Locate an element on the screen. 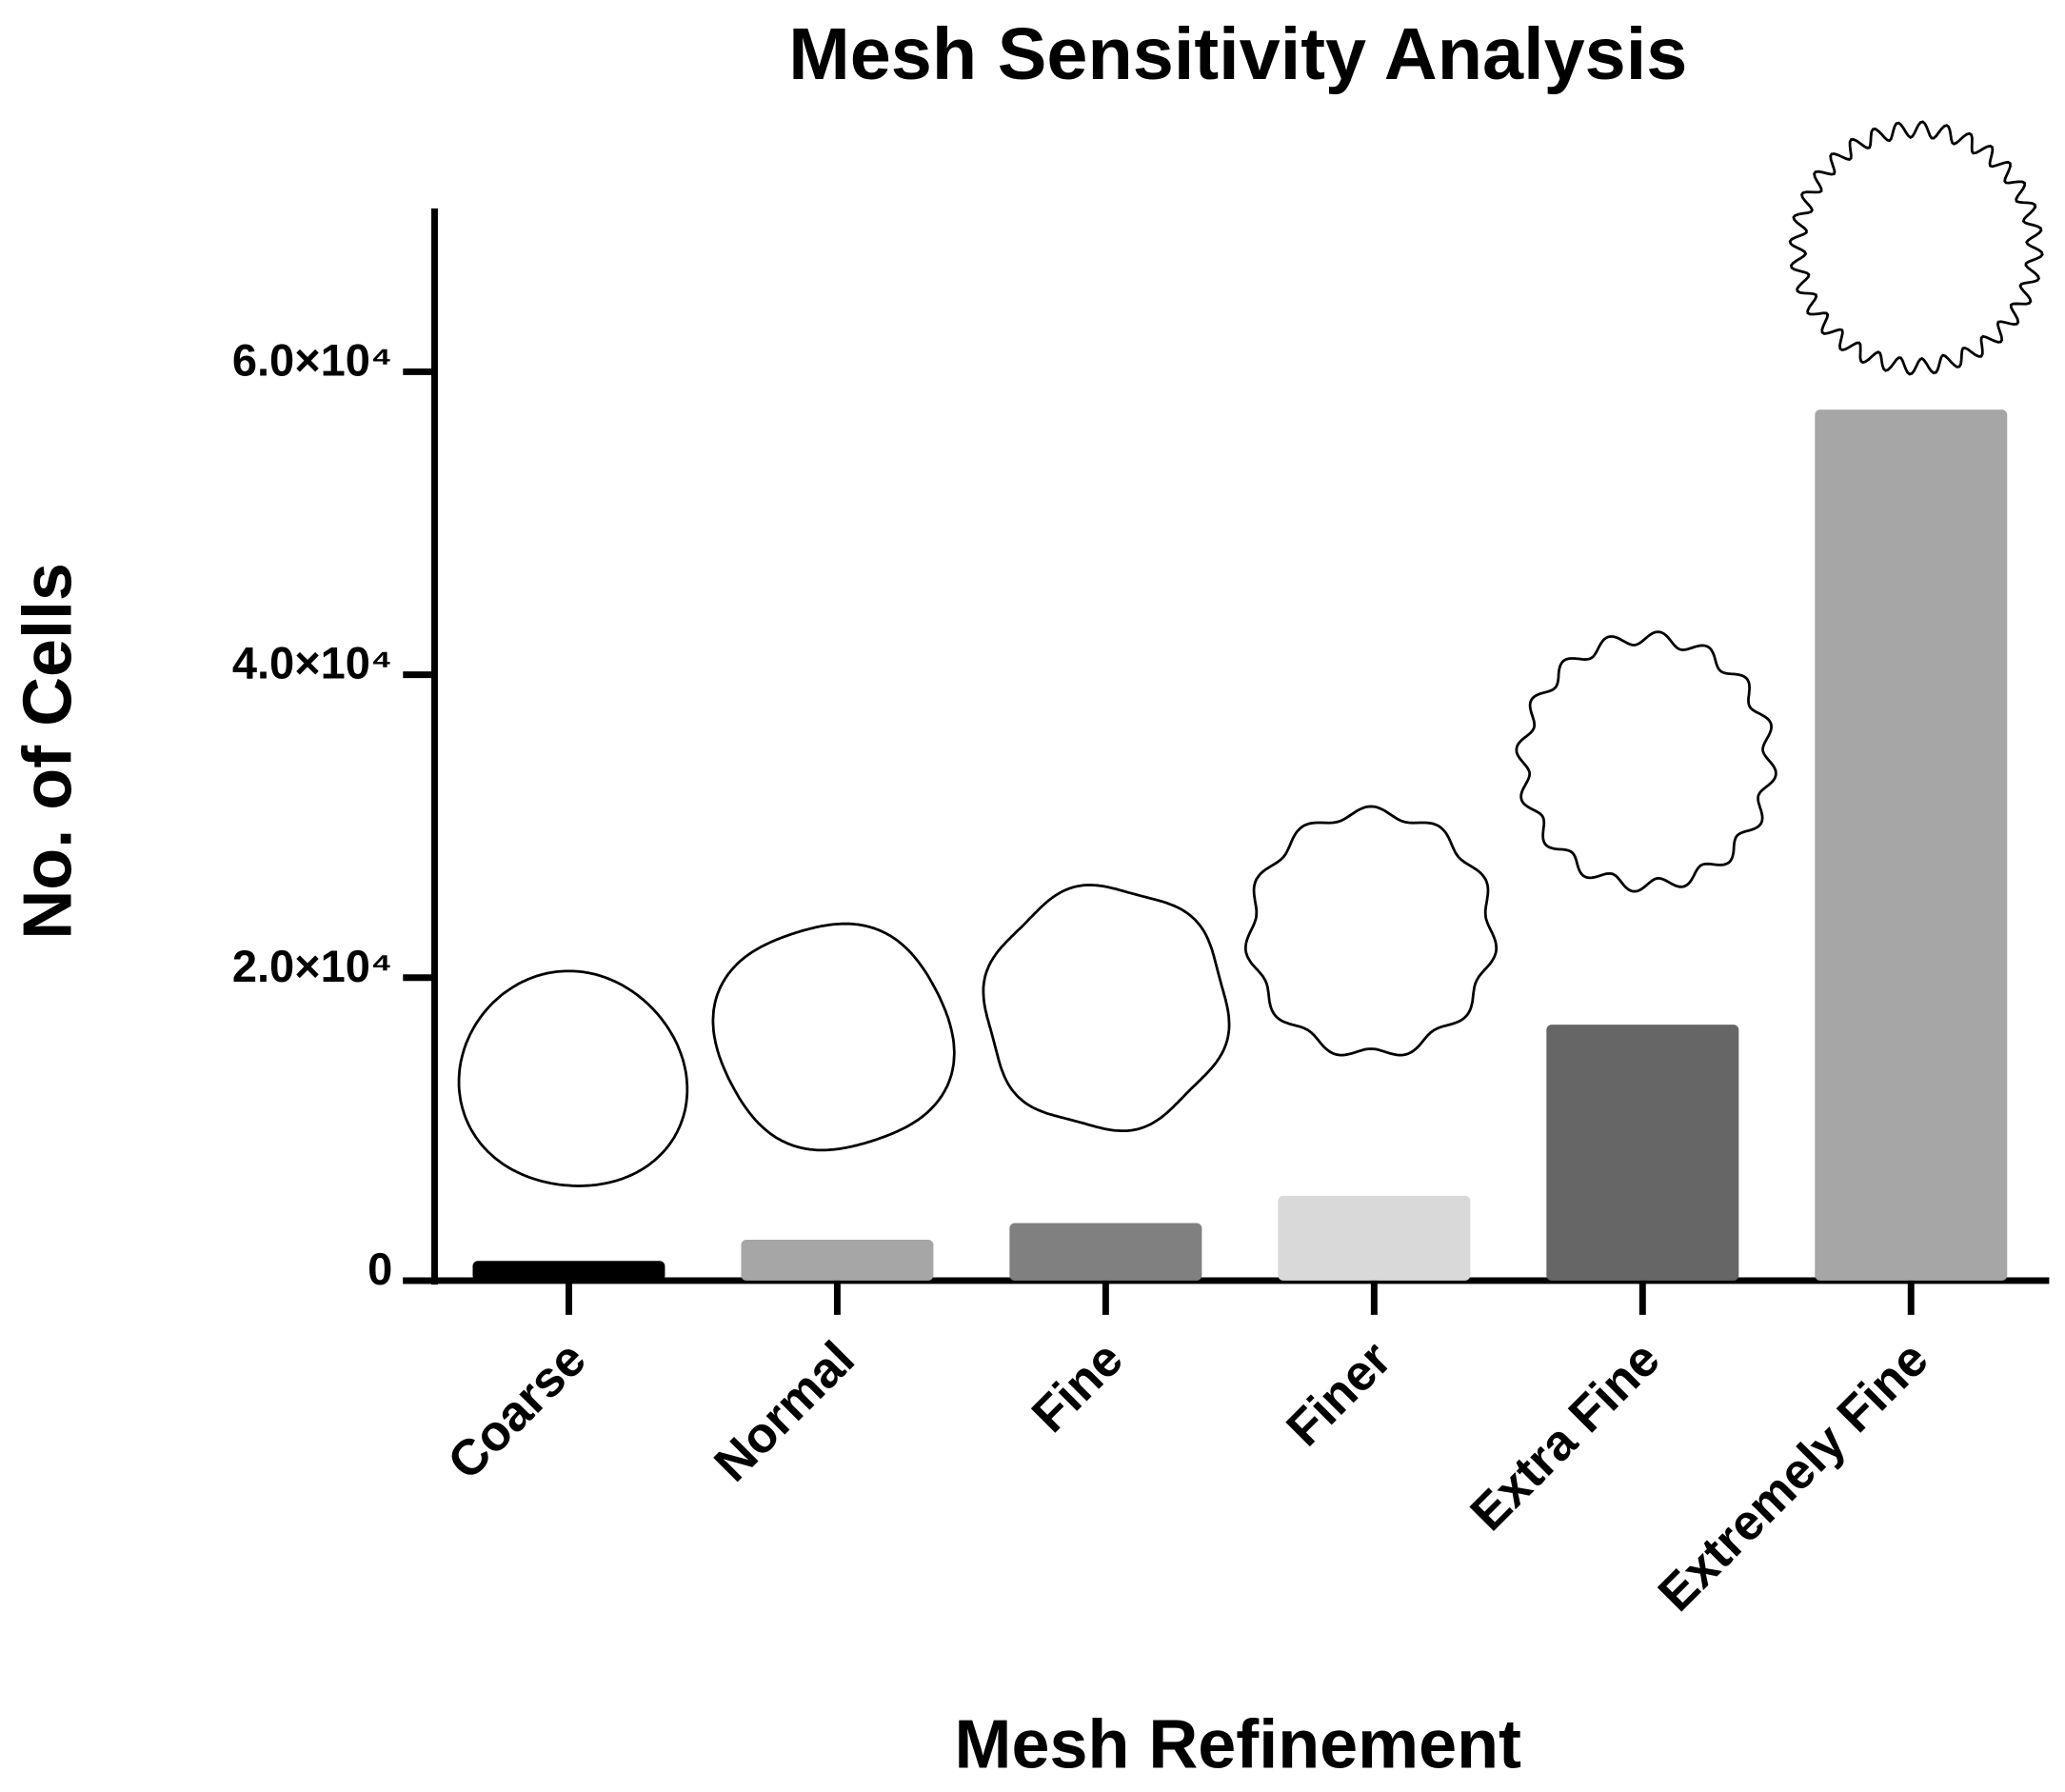  x-tick-label: Extremely Fine is located at coordinates (1793, 1477).